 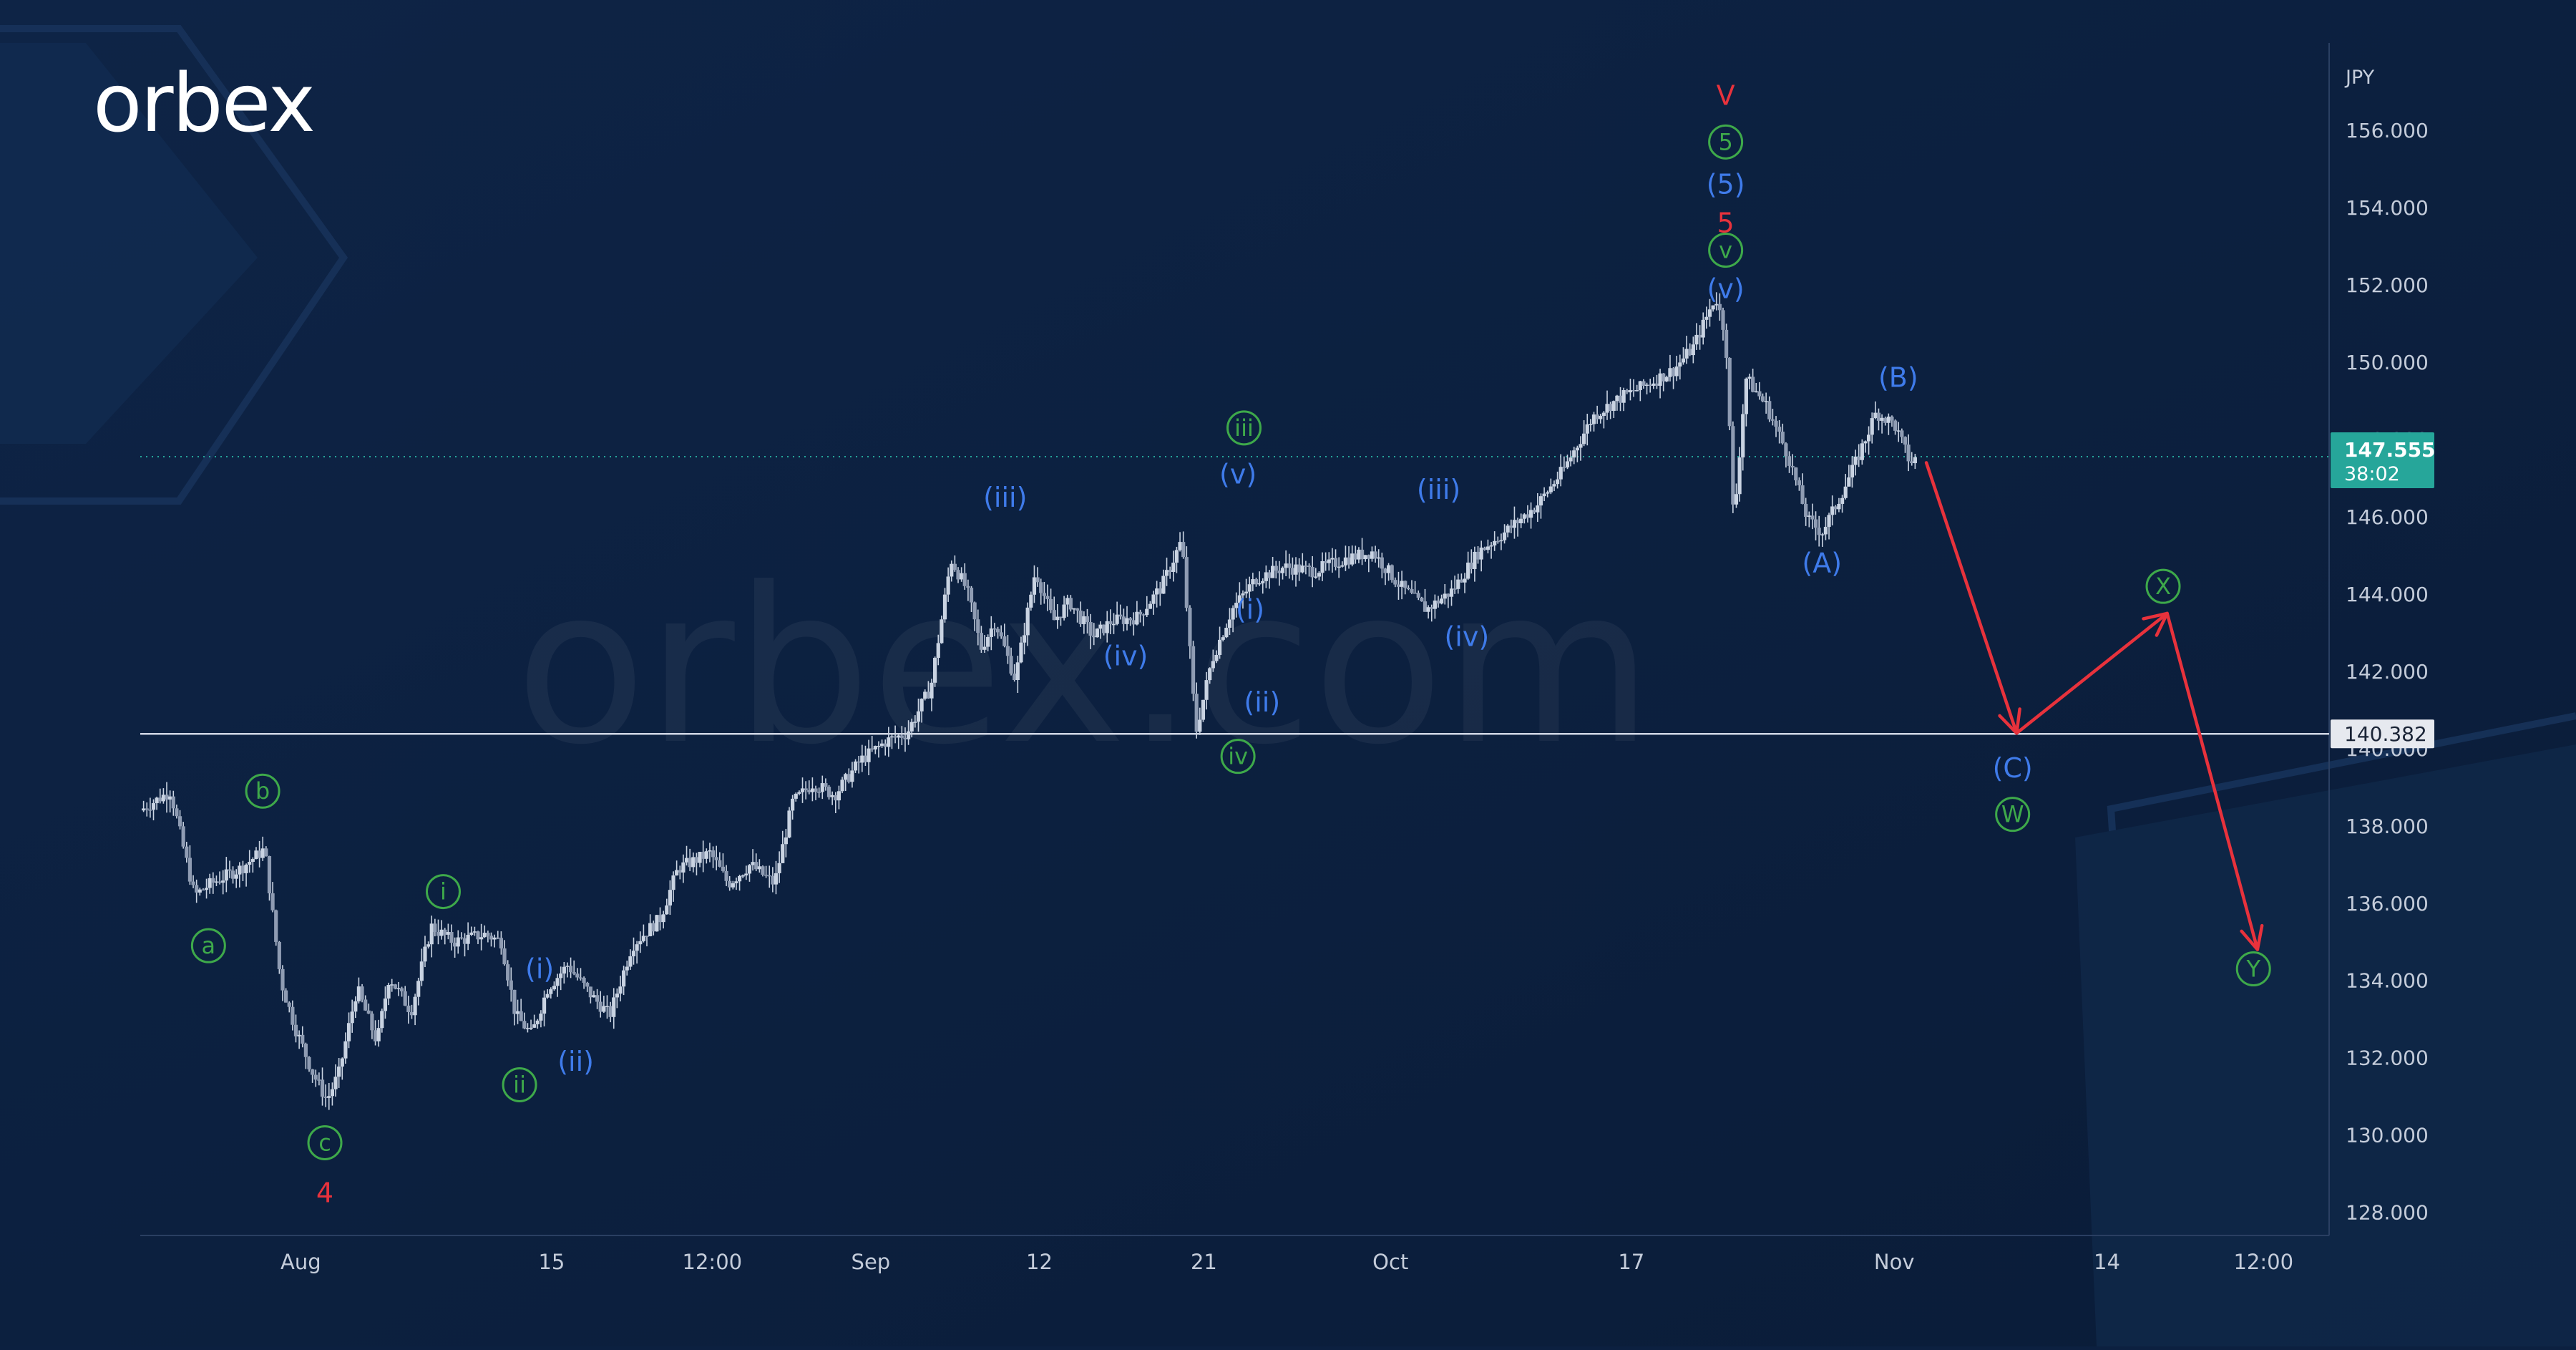 I want to click on wave-label: (5), so click(x=1726, y=184).